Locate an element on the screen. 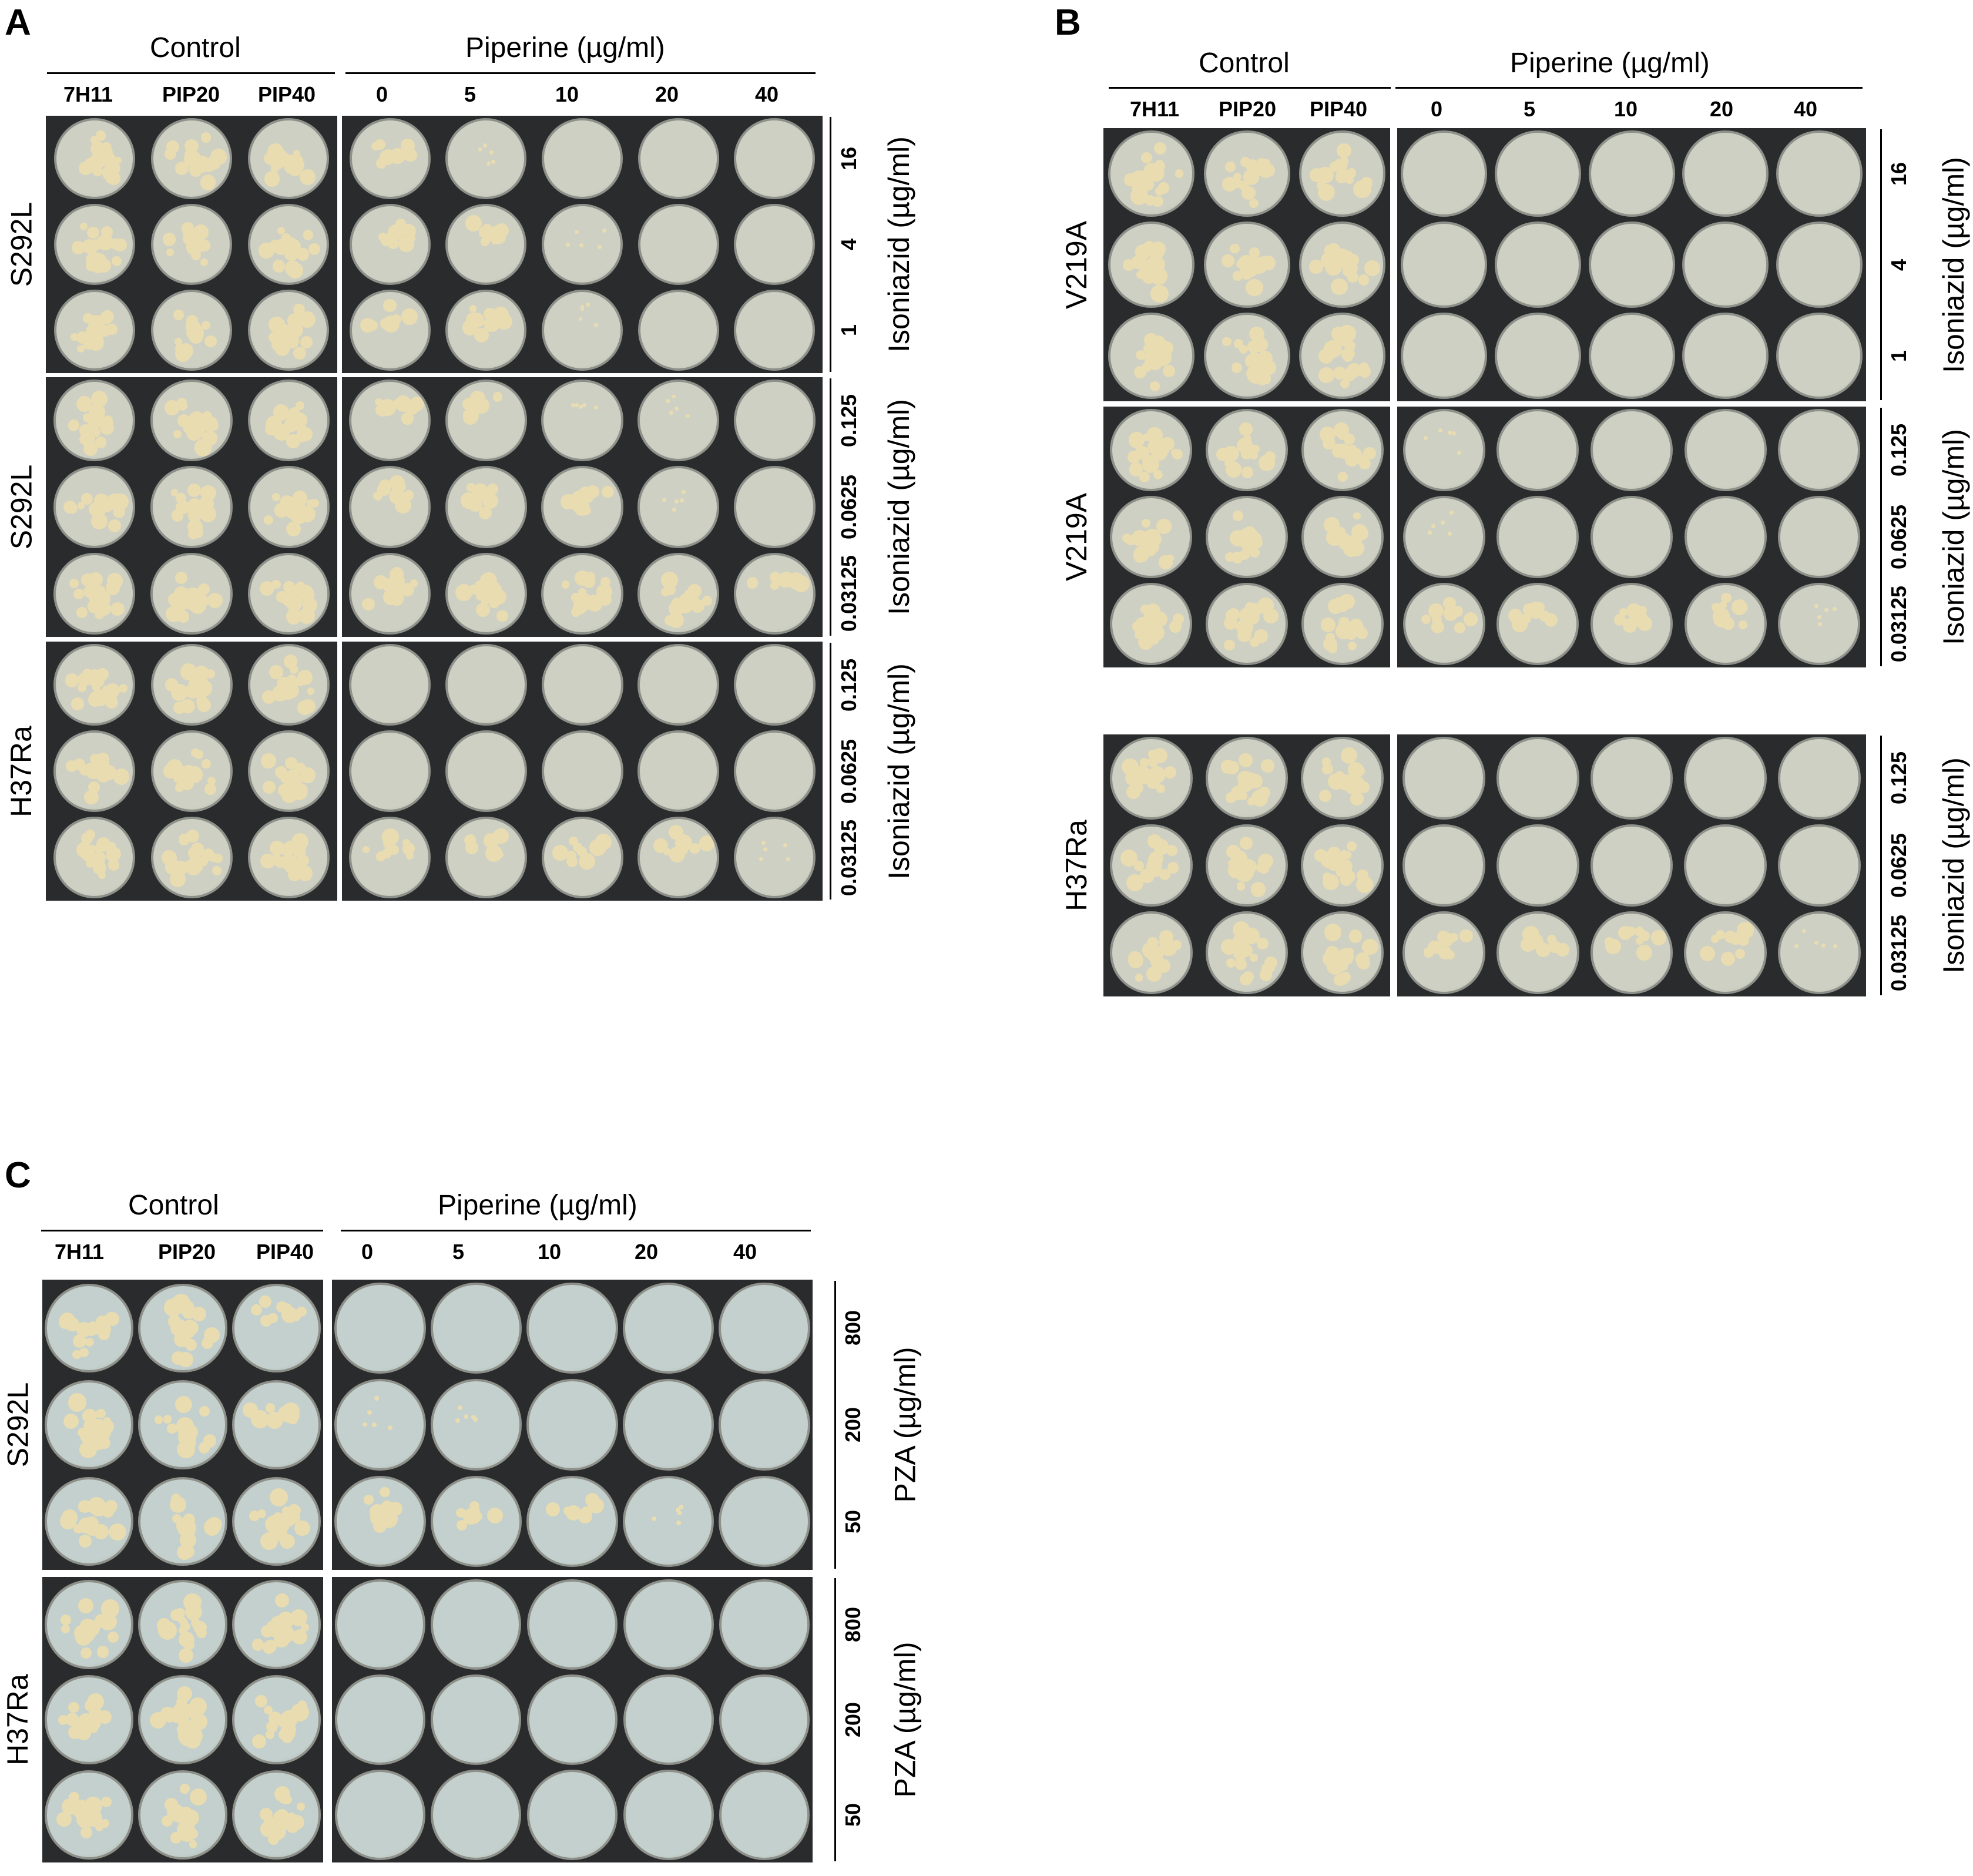  col-label-c-1: PIP20 is located at coordinates (186, 1252).